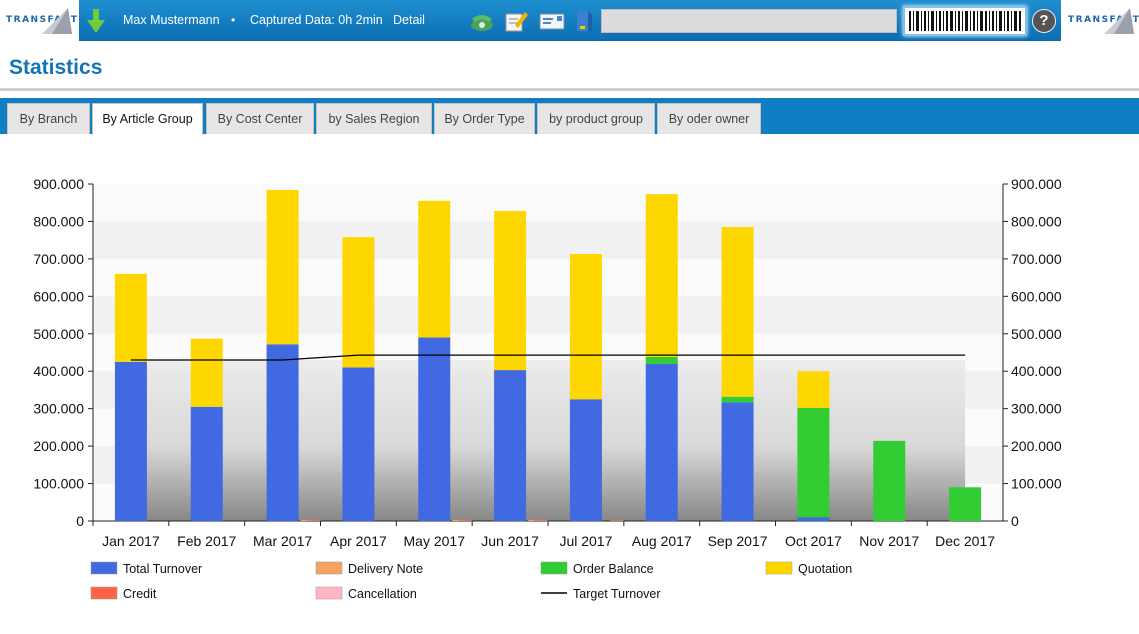  What do you see at coordinates (596, 118) in the screenshot?
I see `tab-by-product-group: by product group` at bounding box center [596, 118].